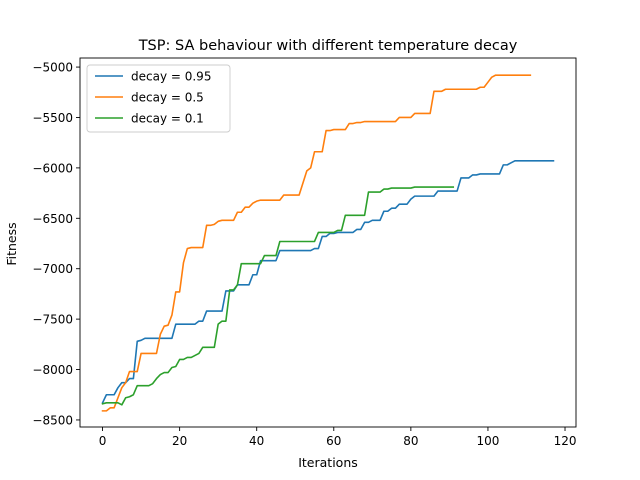 Image resolution: width=640 pixels, height=480 pixels. I want to click on legend-label-3: decay = 0.1, so click(167, 119).